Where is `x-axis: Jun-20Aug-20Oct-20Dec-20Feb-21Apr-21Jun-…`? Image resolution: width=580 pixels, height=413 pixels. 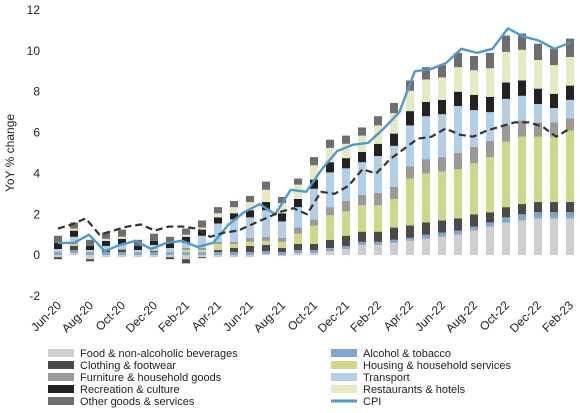
x-axis: Jun-20Aug-20Oct-20Dec-20Feb-21Apr-21Jun-… is located at coordinates (302, 316).